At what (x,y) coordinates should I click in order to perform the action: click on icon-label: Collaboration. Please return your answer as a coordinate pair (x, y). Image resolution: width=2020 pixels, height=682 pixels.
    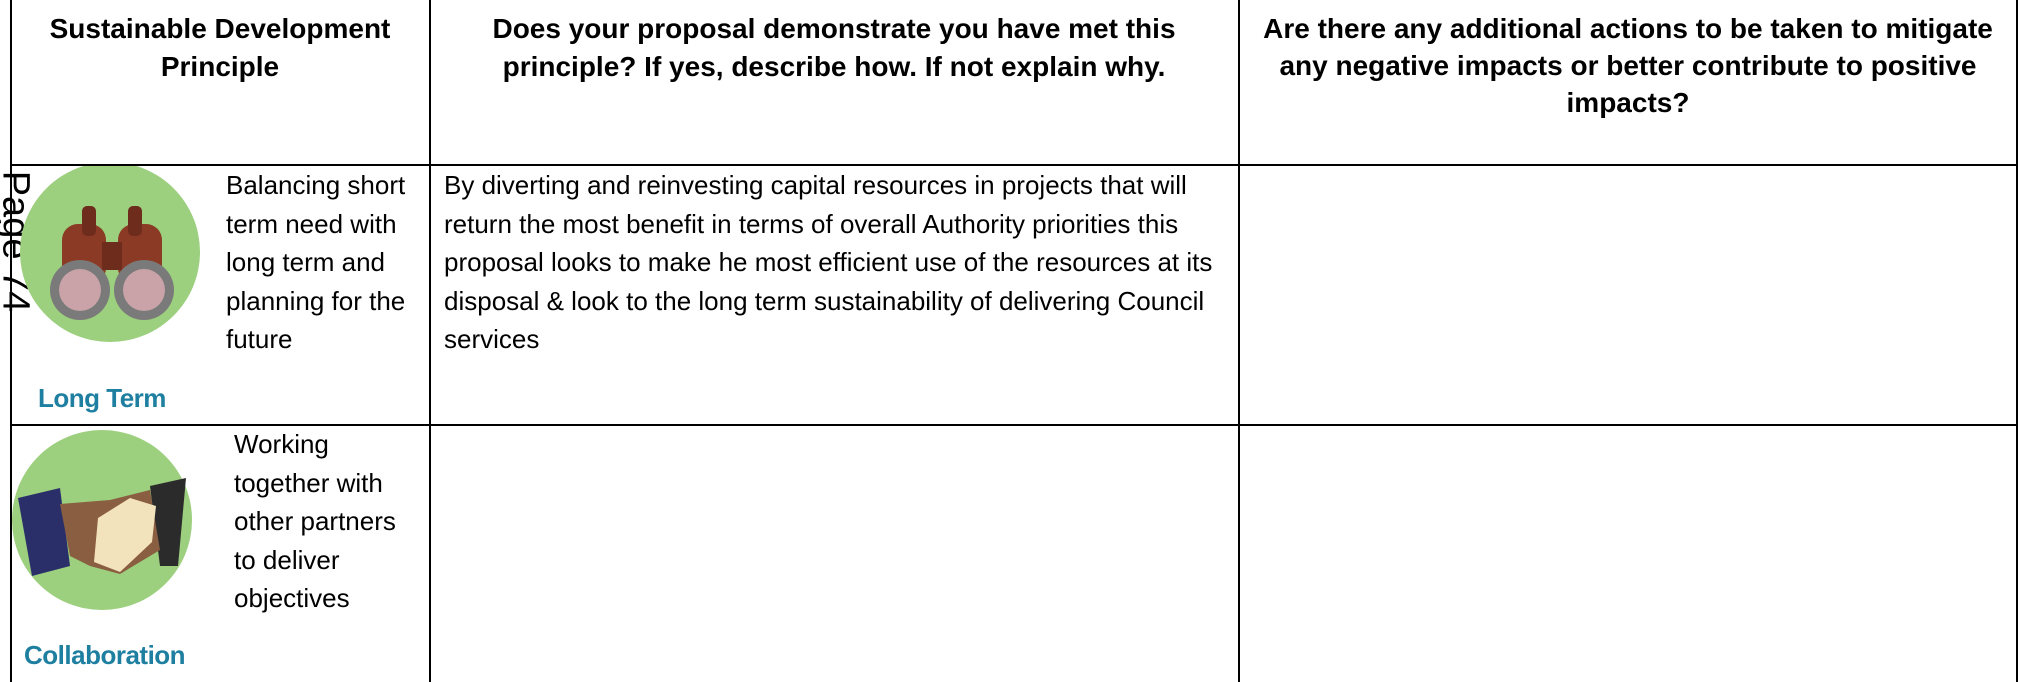
    Looking at the image, I should click on (105, 655).